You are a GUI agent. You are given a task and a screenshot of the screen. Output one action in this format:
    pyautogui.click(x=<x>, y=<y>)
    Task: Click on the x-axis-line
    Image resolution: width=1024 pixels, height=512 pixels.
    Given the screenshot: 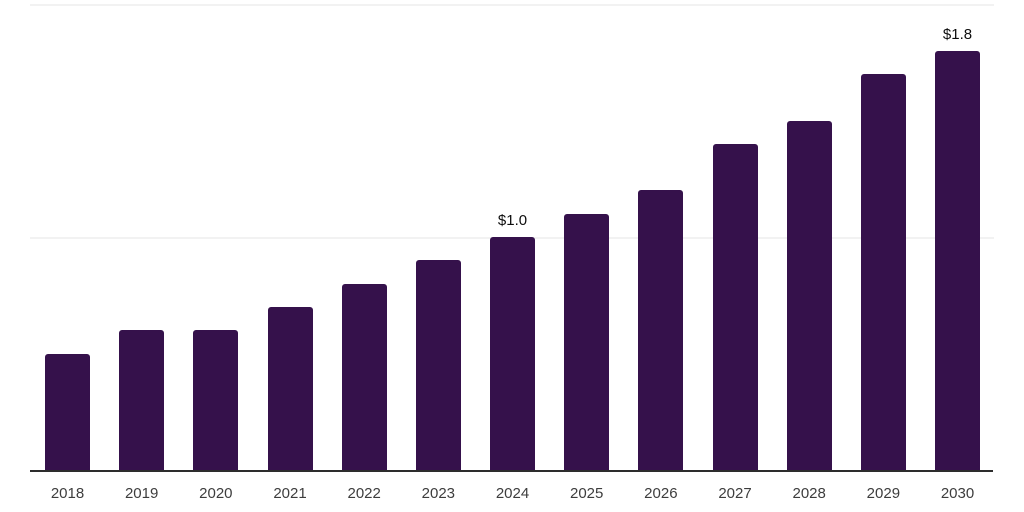 What is the action you would take?
    pyautogui.click(x=511, y=471)
    